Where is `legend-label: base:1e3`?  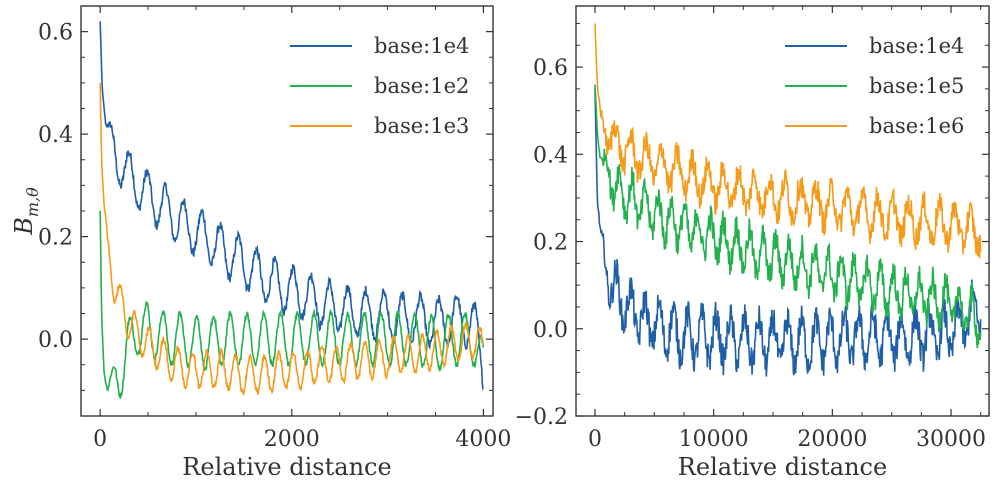 legend-label: base:1e3 is located at coordinates (421, 126).